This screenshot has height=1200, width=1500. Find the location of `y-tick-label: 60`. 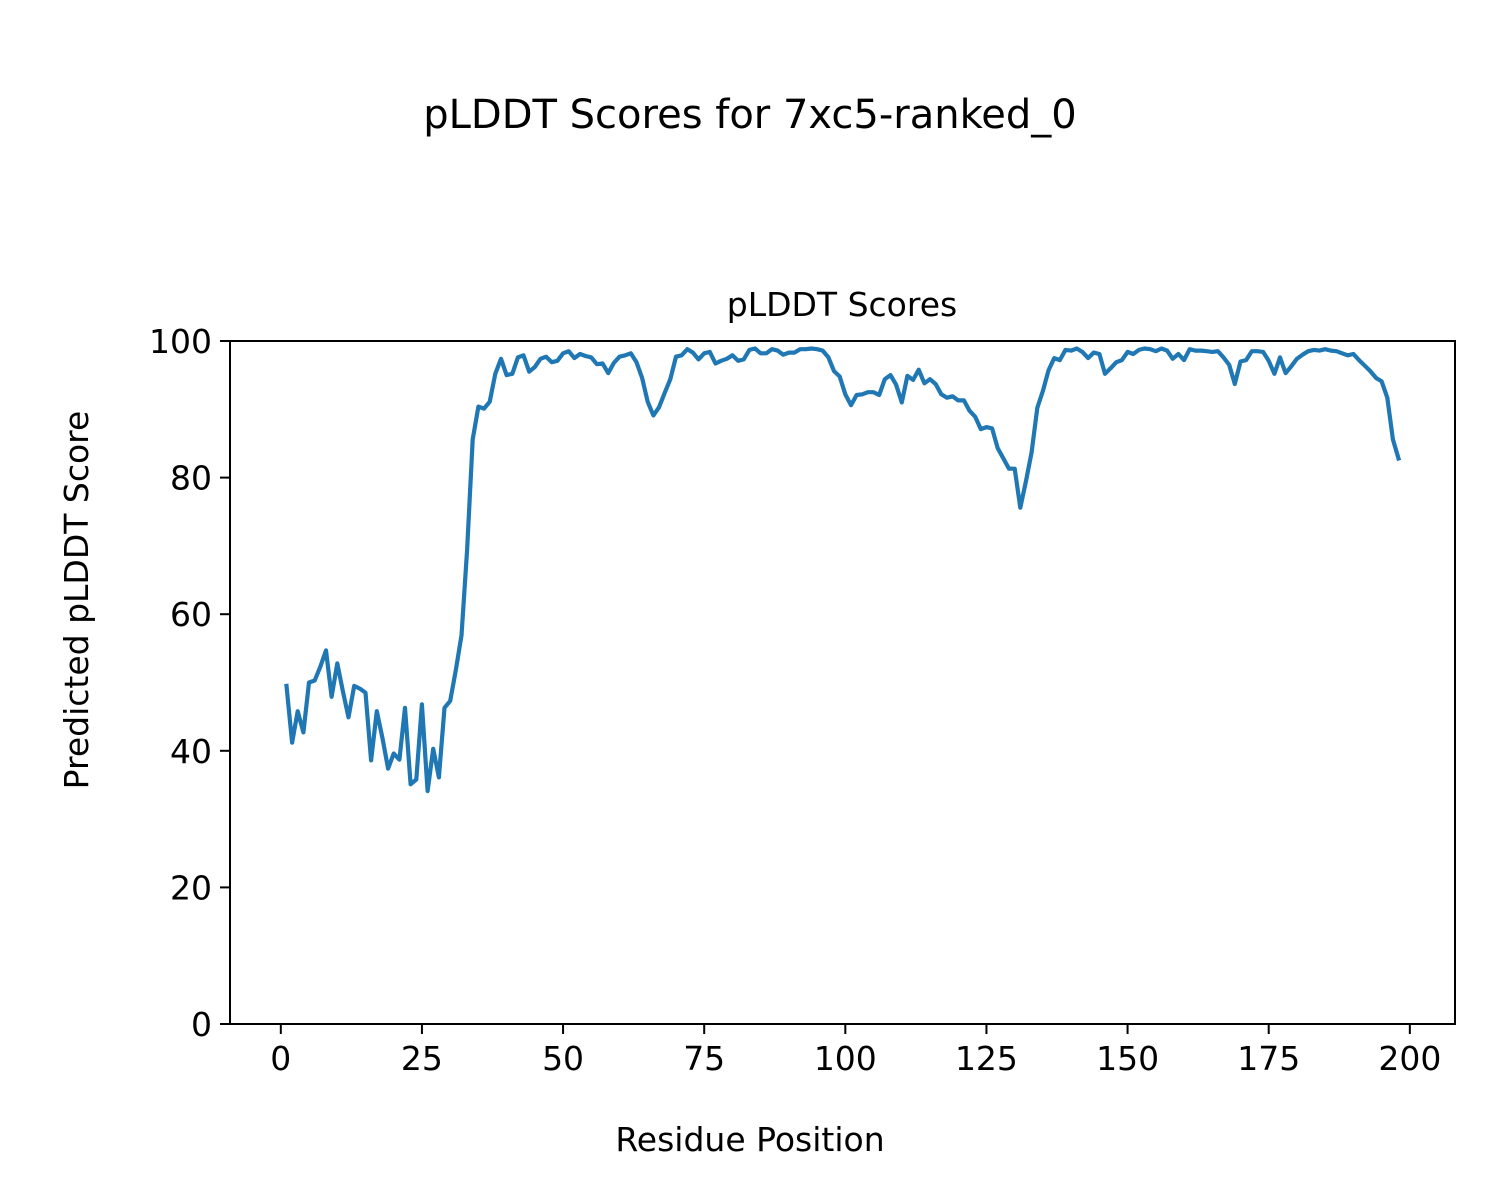

y-tick-label: 60 is located at coordinates (191, 614).